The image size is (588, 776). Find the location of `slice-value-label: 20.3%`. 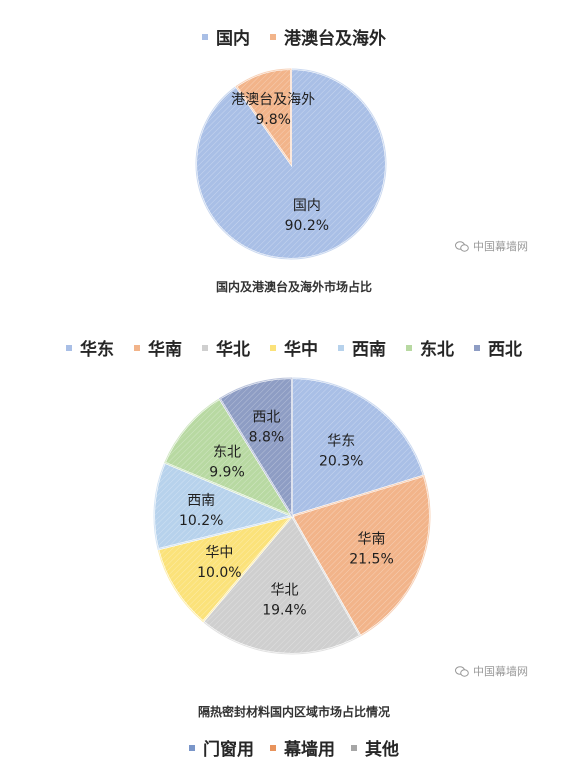

slice-value-label: 20.3% is located at coordinates (341, 461).